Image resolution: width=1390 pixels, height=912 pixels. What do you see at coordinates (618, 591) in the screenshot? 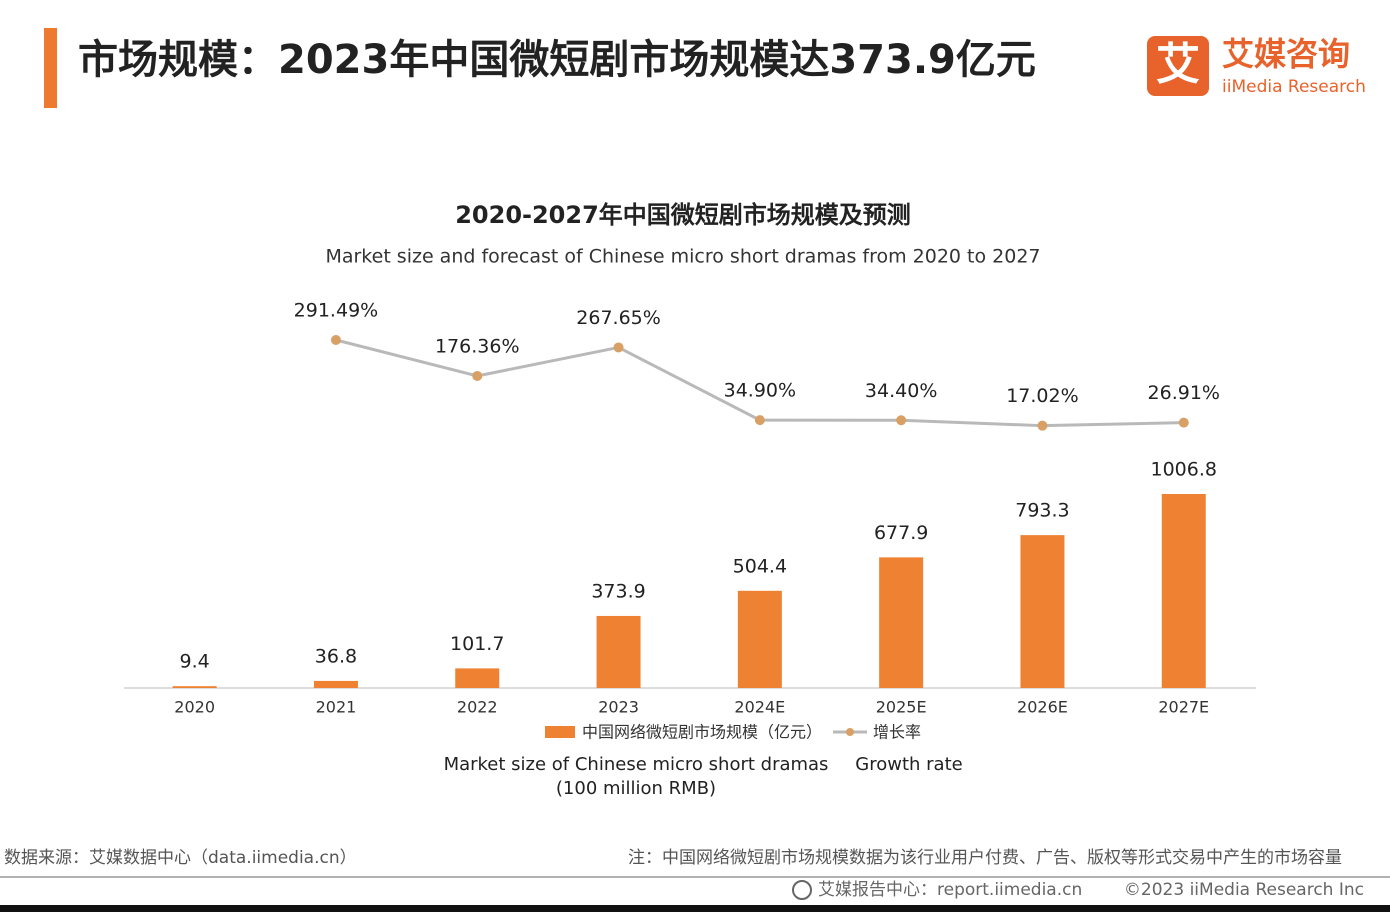
I see `bar-value-label: 373.9` at bounding box center [618, 591].